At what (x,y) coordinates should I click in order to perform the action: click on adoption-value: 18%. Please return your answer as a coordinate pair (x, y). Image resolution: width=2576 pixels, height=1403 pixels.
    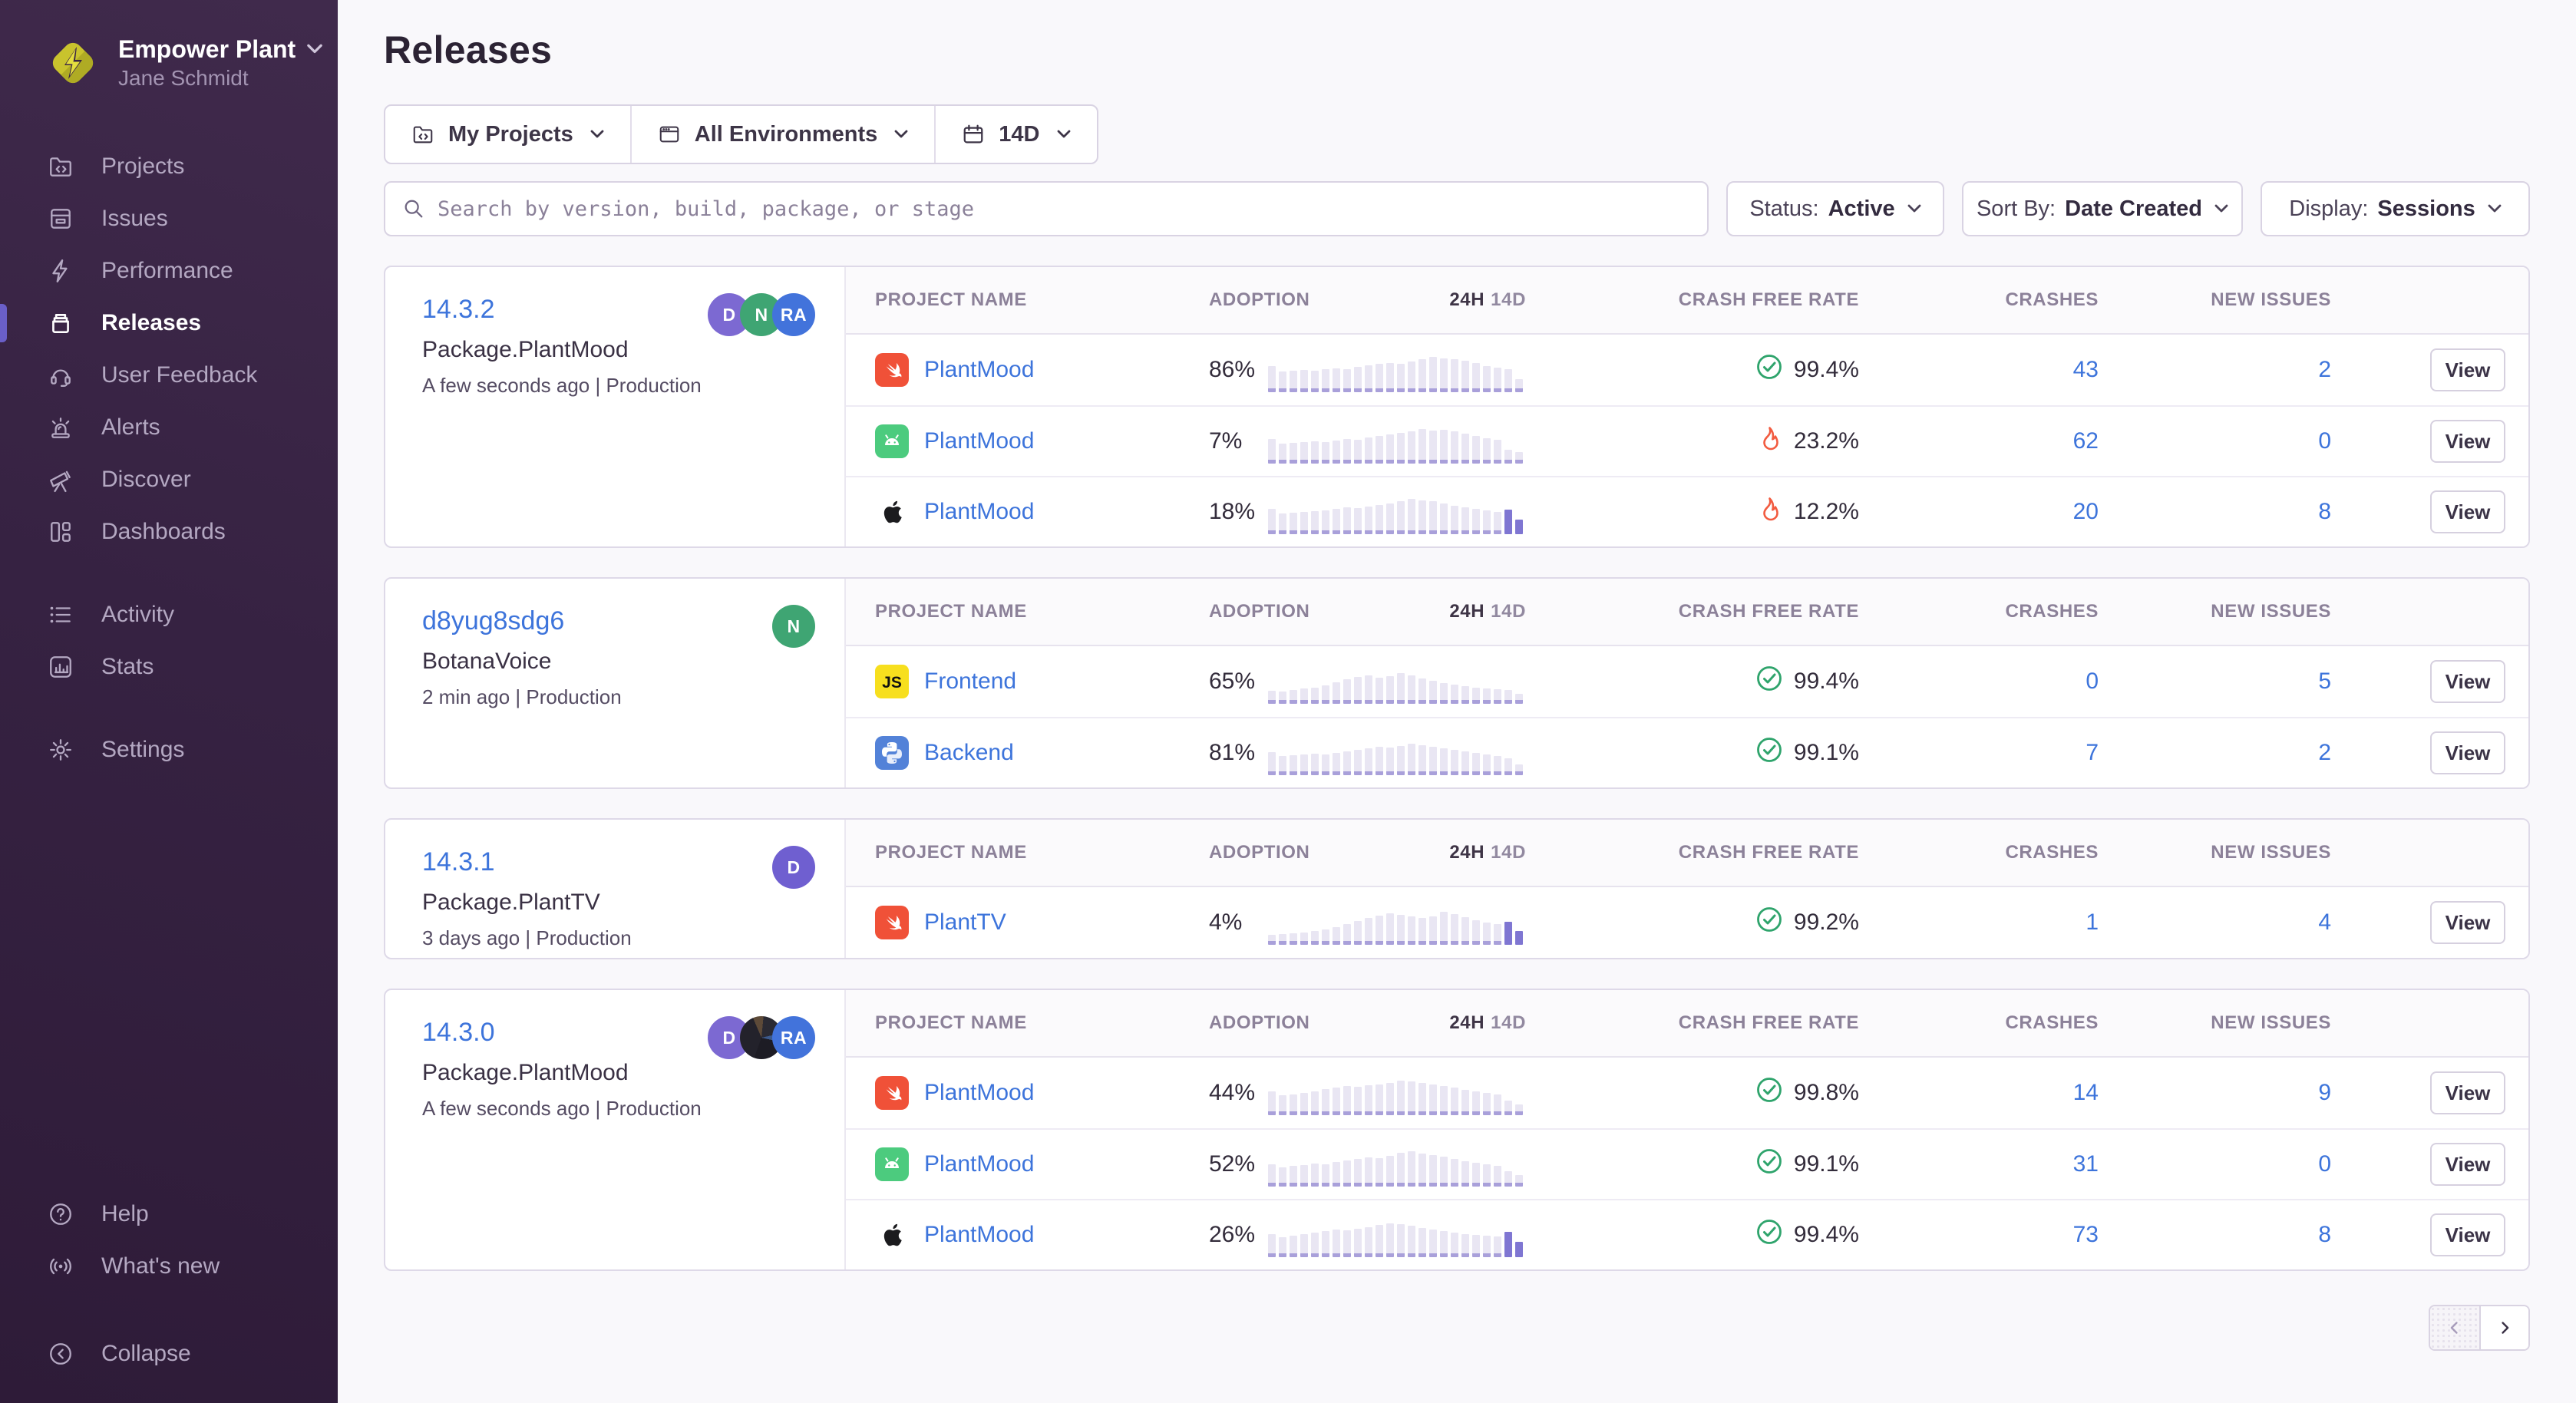
    Looking at the image, I should click on (1232, 511).